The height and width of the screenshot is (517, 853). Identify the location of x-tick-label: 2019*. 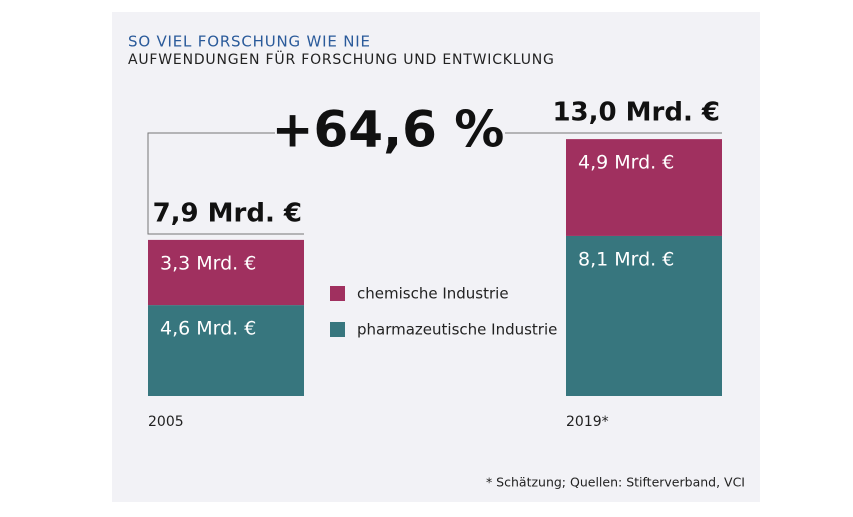
(587, 422).